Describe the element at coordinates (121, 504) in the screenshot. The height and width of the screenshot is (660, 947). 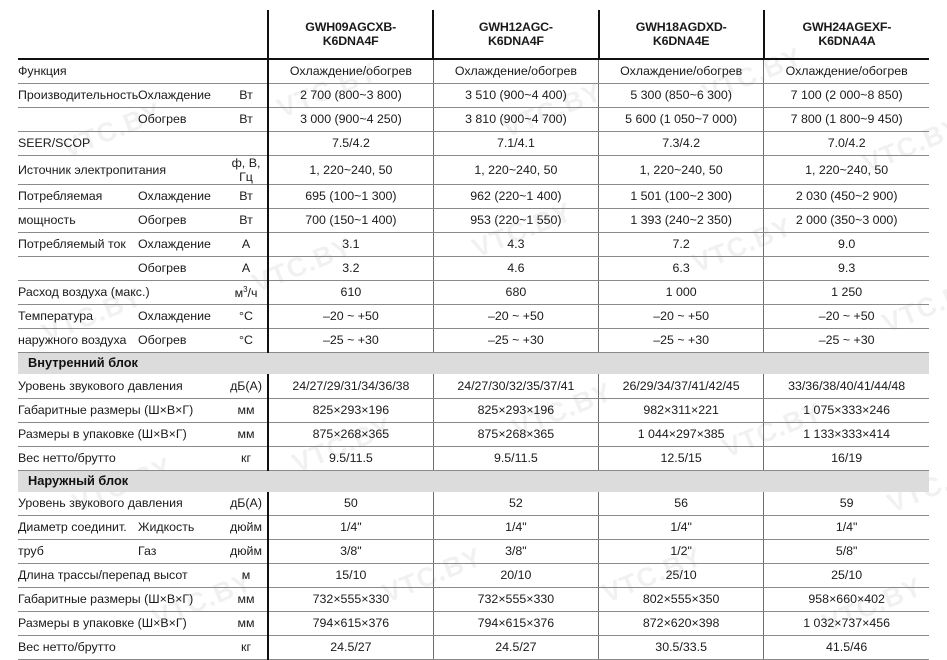
I see `row-label: Уровень звукового давления` at that location.